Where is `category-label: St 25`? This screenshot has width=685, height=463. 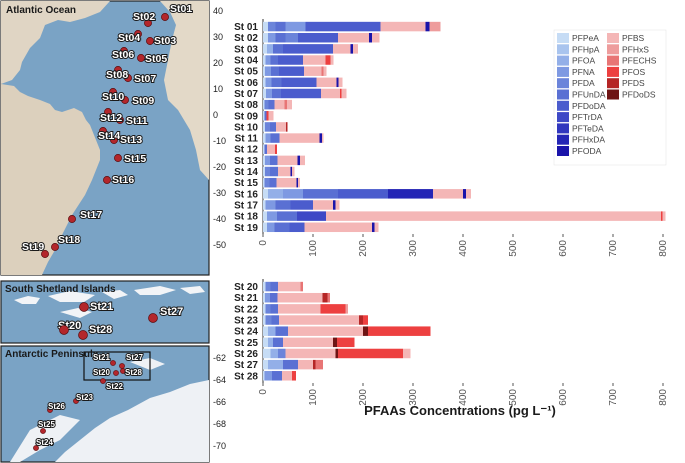
category-label: St 25 is located at coordinates (246, 343).